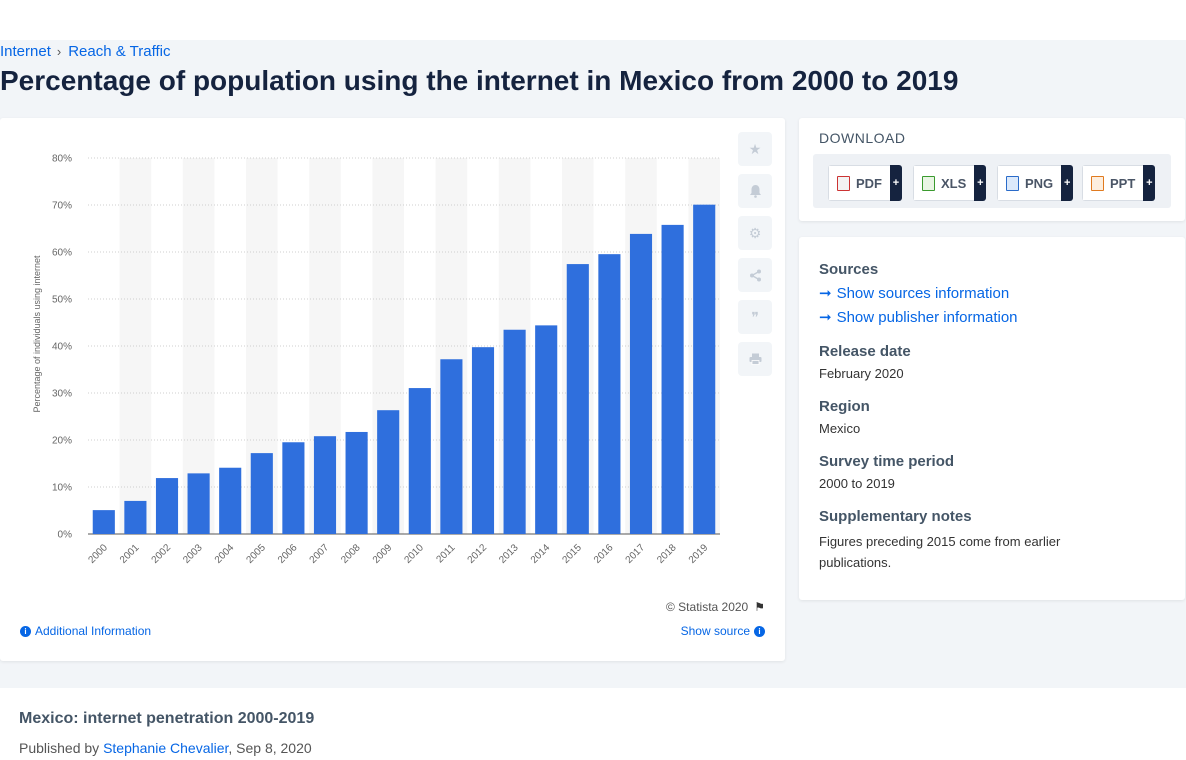 The width and height of the screenshot is (1186, 760). What do you see at coordinates (270, 748) in the screenshot?
I see `publication-date: , Sep 8, 2020` at bounding box center [270, 748].